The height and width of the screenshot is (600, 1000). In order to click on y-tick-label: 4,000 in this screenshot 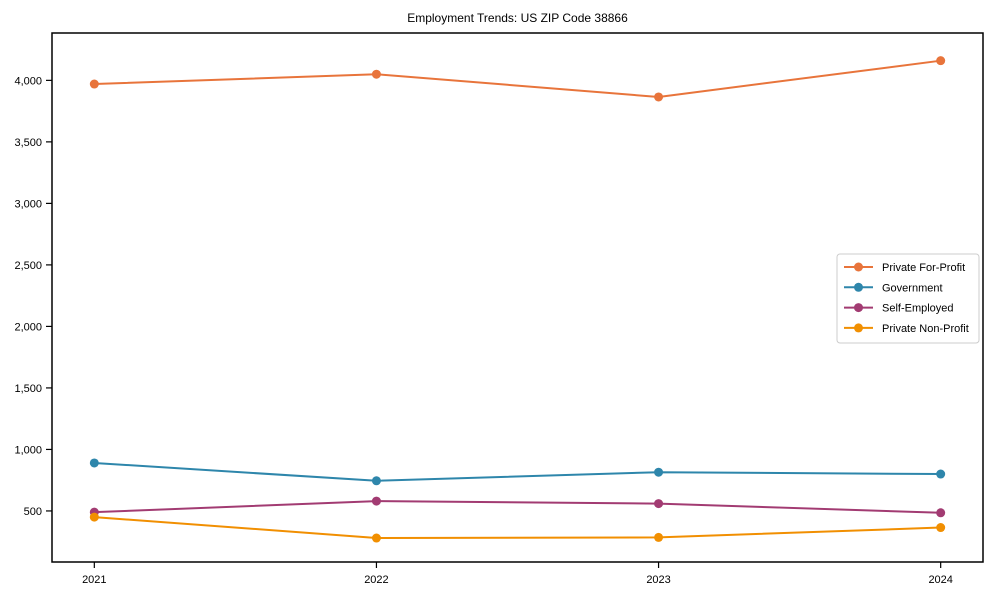, I will do `click(28, 81)`.